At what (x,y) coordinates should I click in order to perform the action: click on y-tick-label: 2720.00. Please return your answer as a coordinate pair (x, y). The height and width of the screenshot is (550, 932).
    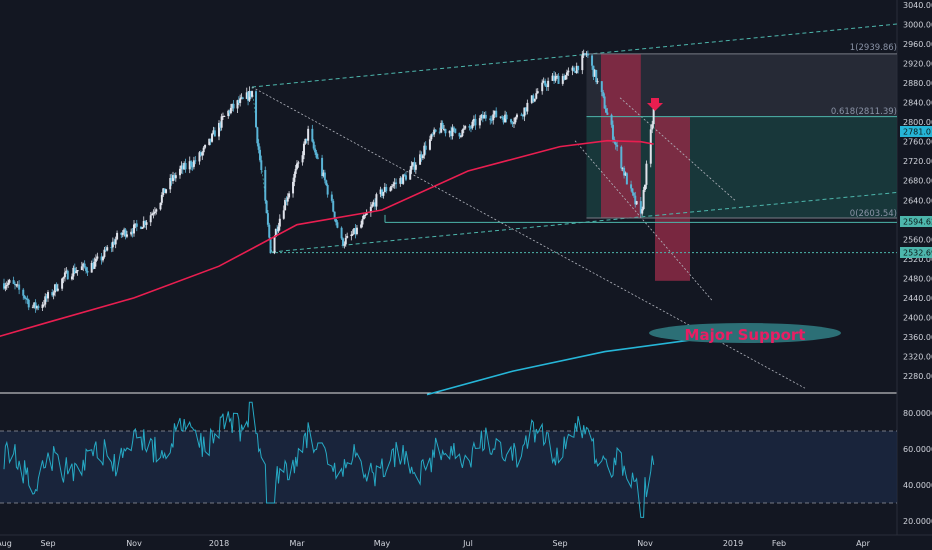
    Looking at the image, I should click on (917, 161).